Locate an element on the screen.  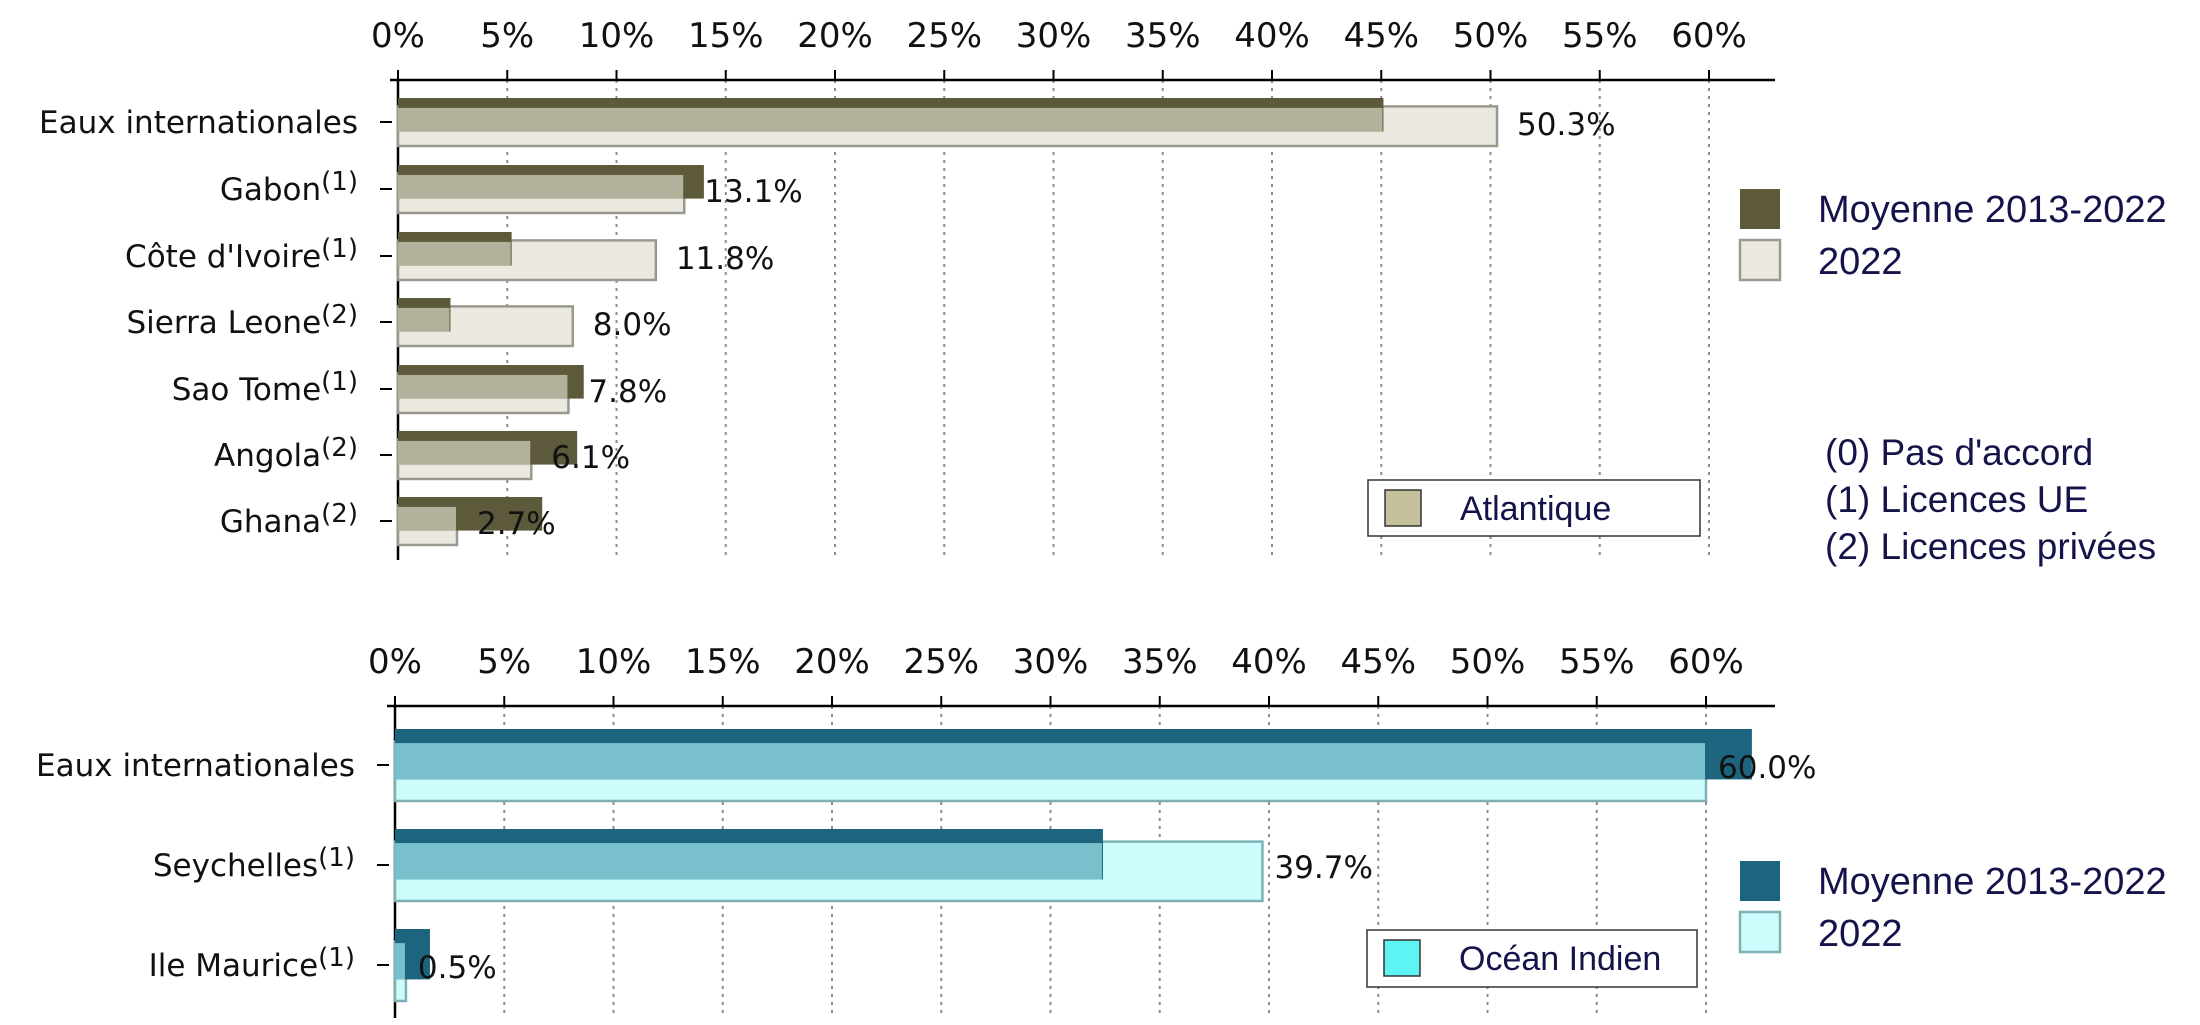
value-label: 11.8% is located at coordinates (725, 259).